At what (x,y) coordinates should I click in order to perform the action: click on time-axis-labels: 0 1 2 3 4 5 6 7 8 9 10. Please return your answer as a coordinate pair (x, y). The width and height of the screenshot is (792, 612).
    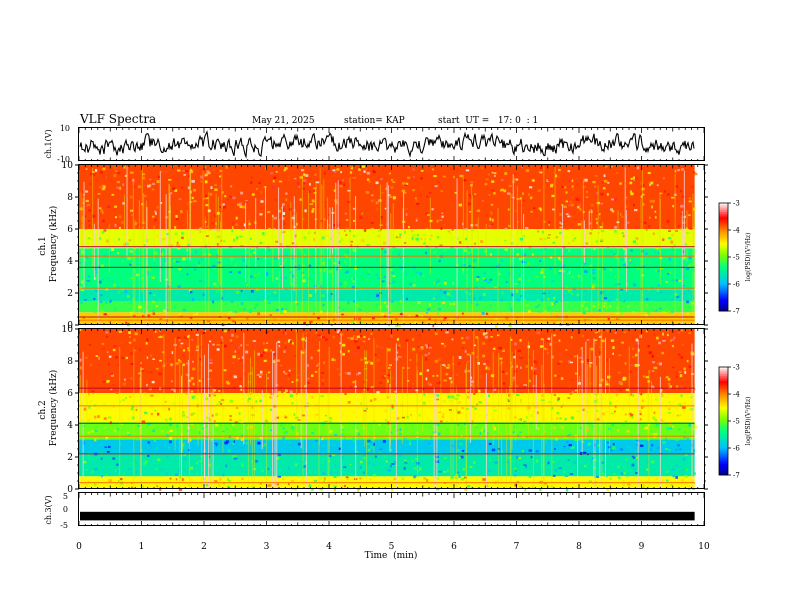
    Looking at the image, I should click on (393, 547).